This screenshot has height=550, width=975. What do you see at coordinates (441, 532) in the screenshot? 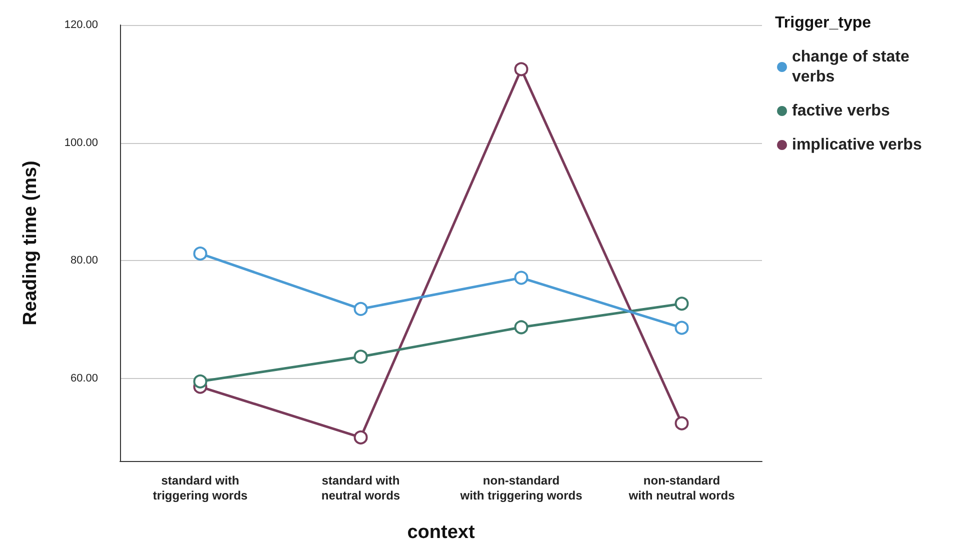
I see `x-axis-title: context` at bounding box center [441, 532].